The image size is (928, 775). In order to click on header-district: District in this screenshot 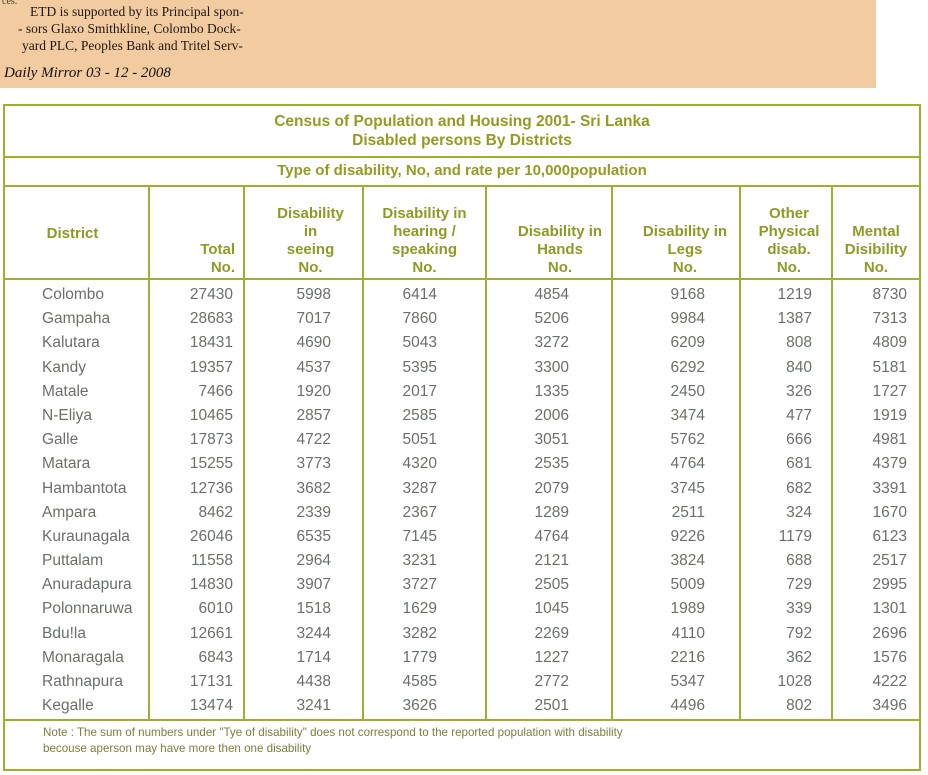, I will do `click(76, 234)`.